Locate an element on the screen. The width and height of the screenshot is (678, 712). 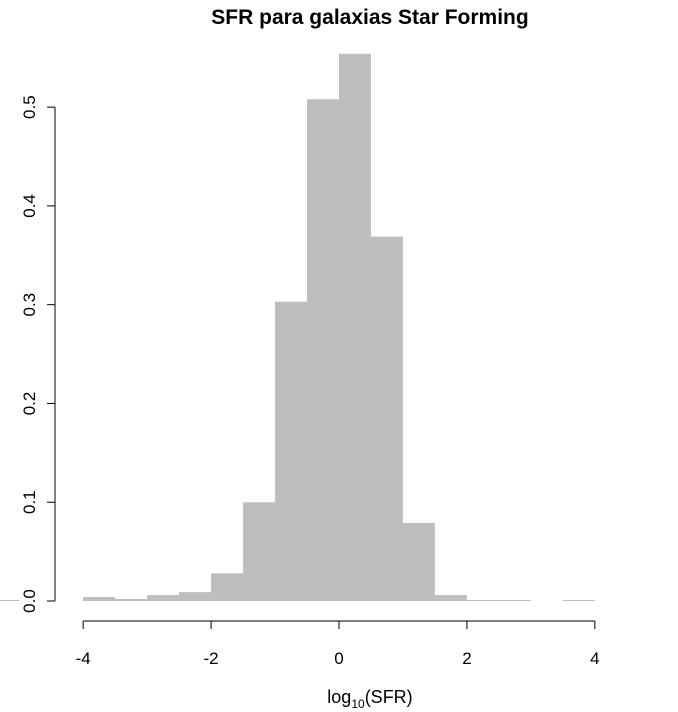
y-tick-label: 0.0 is located at coordinates (29, 601).